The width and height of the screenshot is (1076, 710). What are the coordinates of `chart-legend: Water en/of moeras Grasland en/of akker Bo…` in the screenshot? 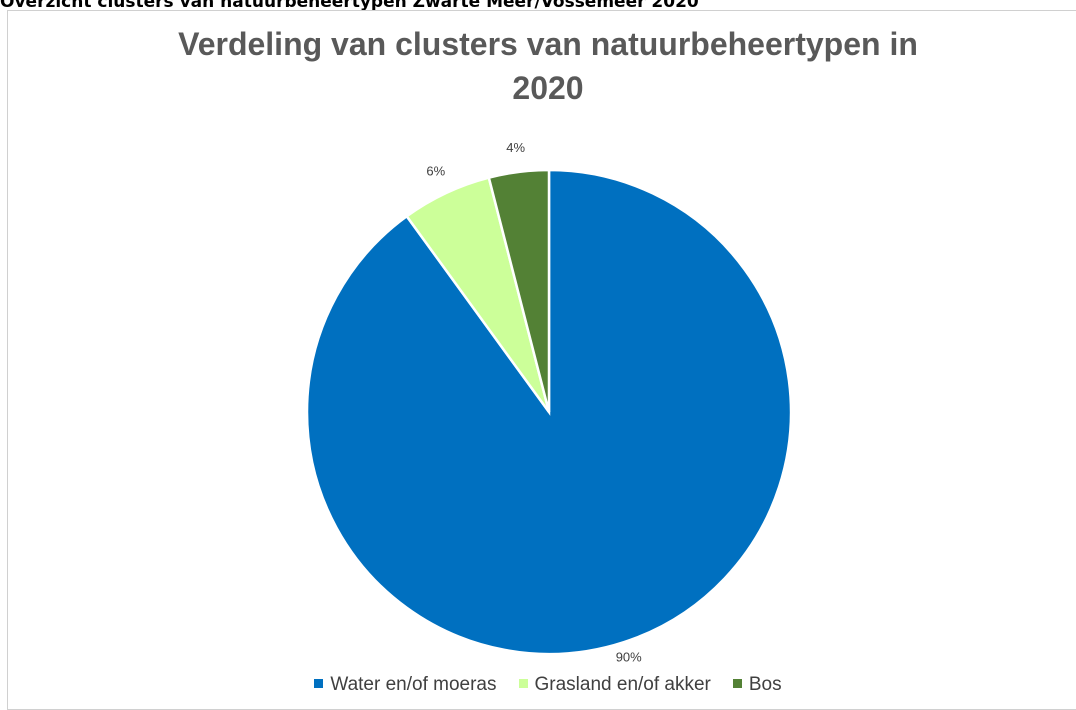 It's located at (538, 685).